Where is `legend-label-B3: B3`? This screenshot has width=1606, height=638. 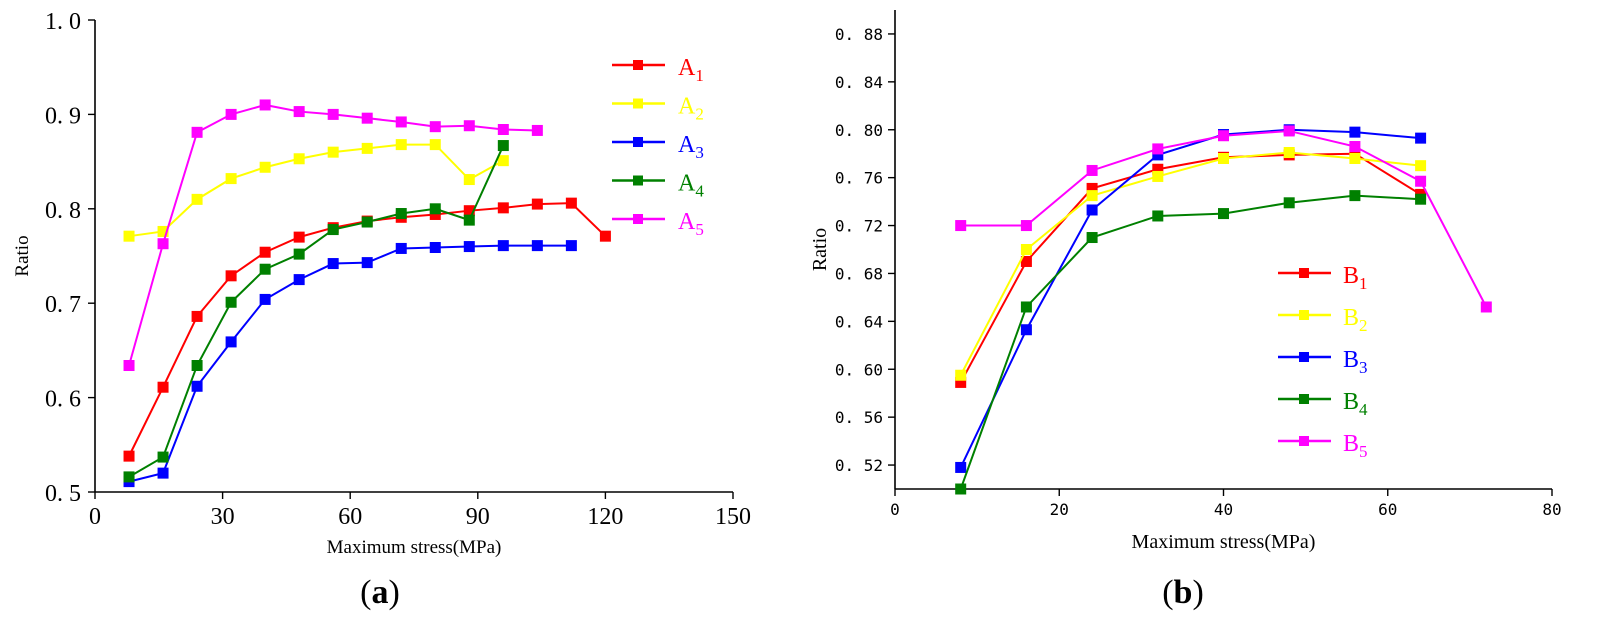 legend-label-B3: B3 is located at coordinates (1355, 362).